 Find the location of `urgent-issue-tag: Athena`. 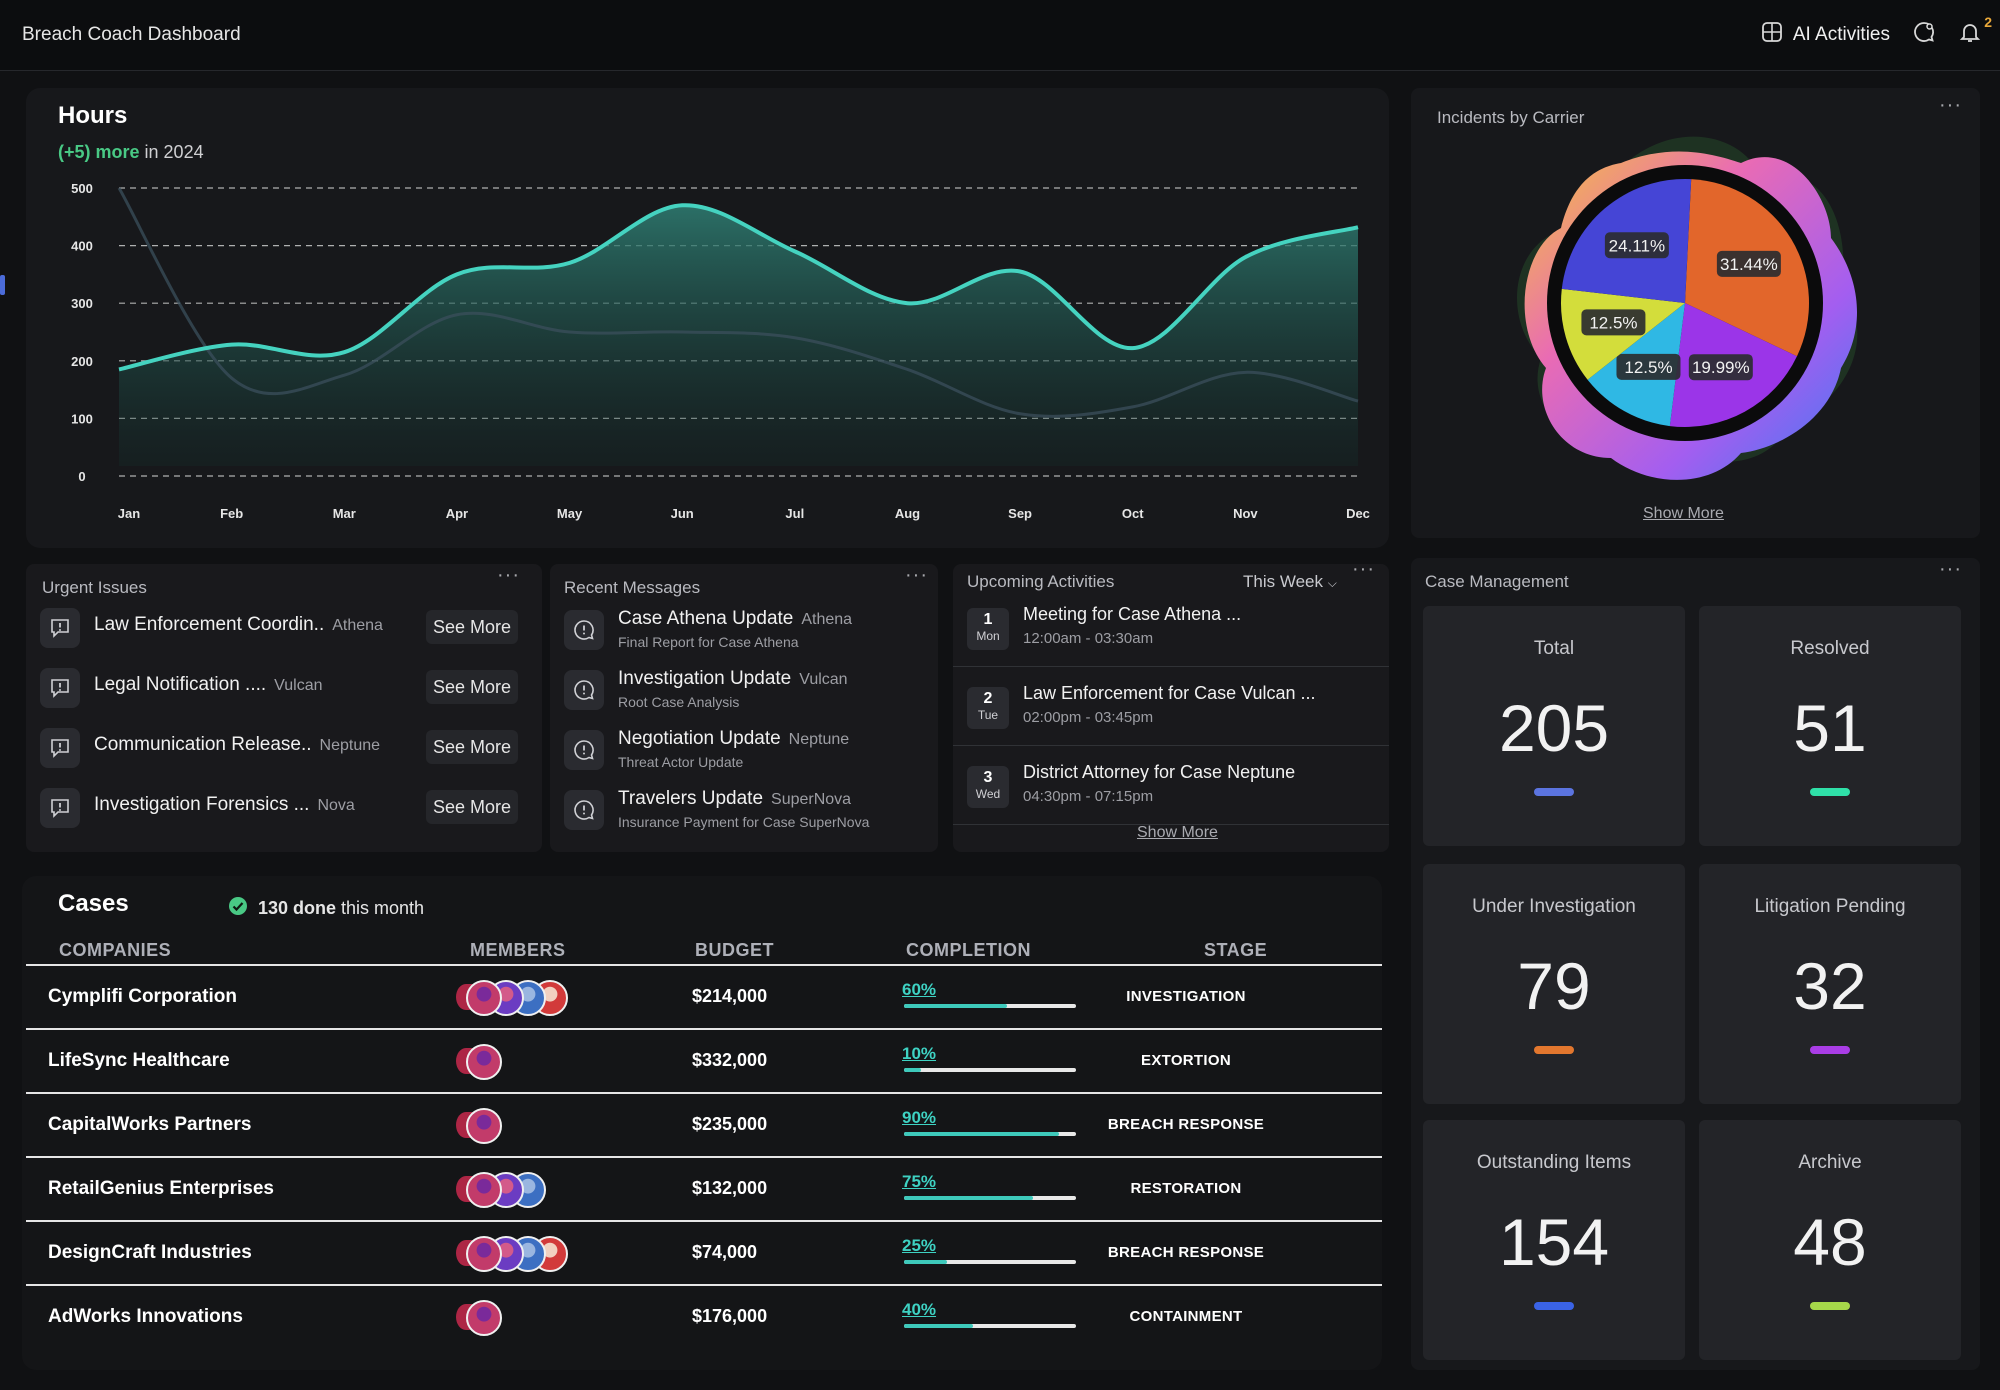

urgent-issue-tag: Athena is located at coordinates (357, 625).